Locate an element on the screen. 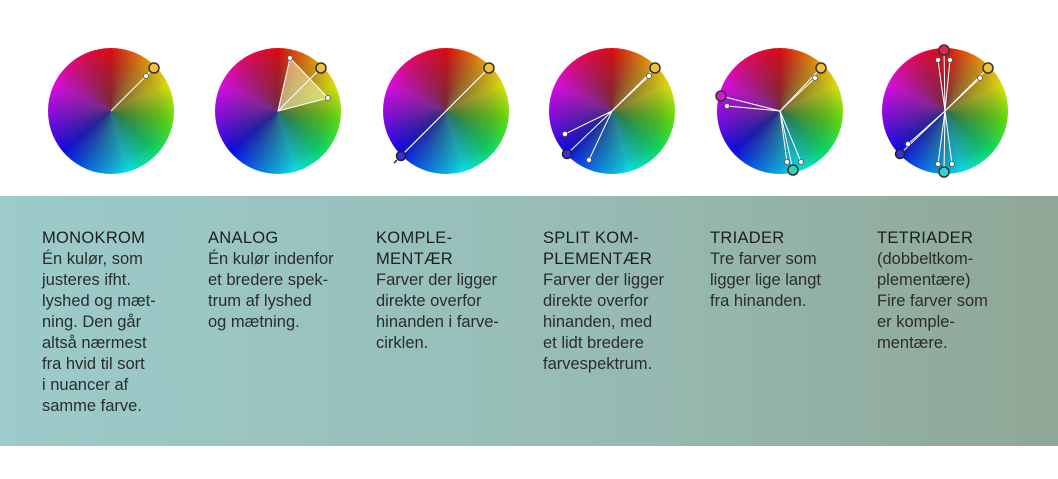 The width and height of the screenshot is (1058, 479). column-text: hinanden, med is located at coordinates (598, 322).